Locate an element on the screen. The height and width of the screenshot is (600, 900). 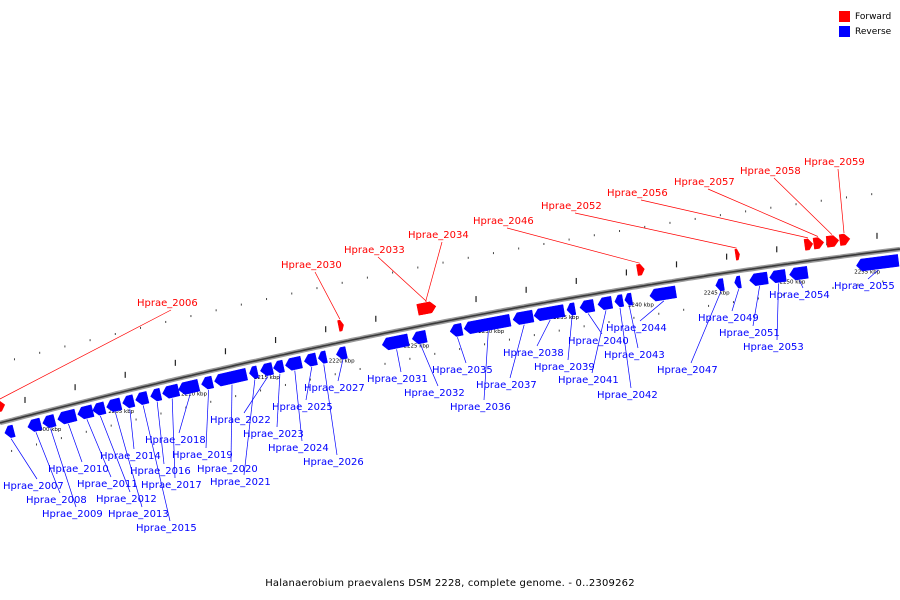
reverse-gene: Hprae_2021 is located at coordinates (240, 426).